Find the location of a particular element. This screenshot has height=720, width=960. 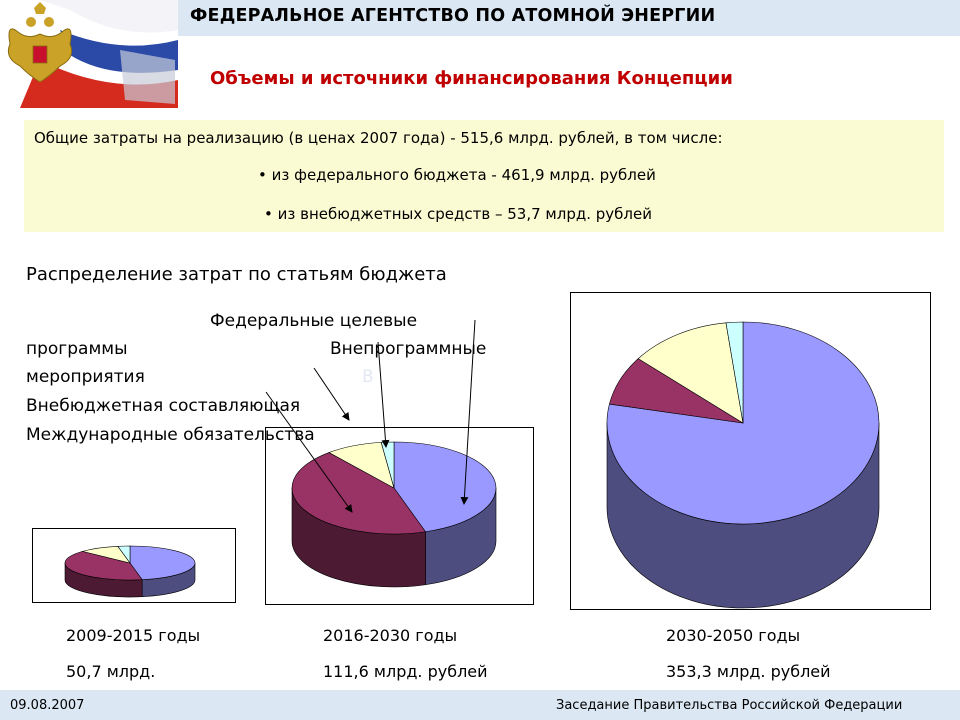

arrow-to-international is located at coordinates (383, 394).